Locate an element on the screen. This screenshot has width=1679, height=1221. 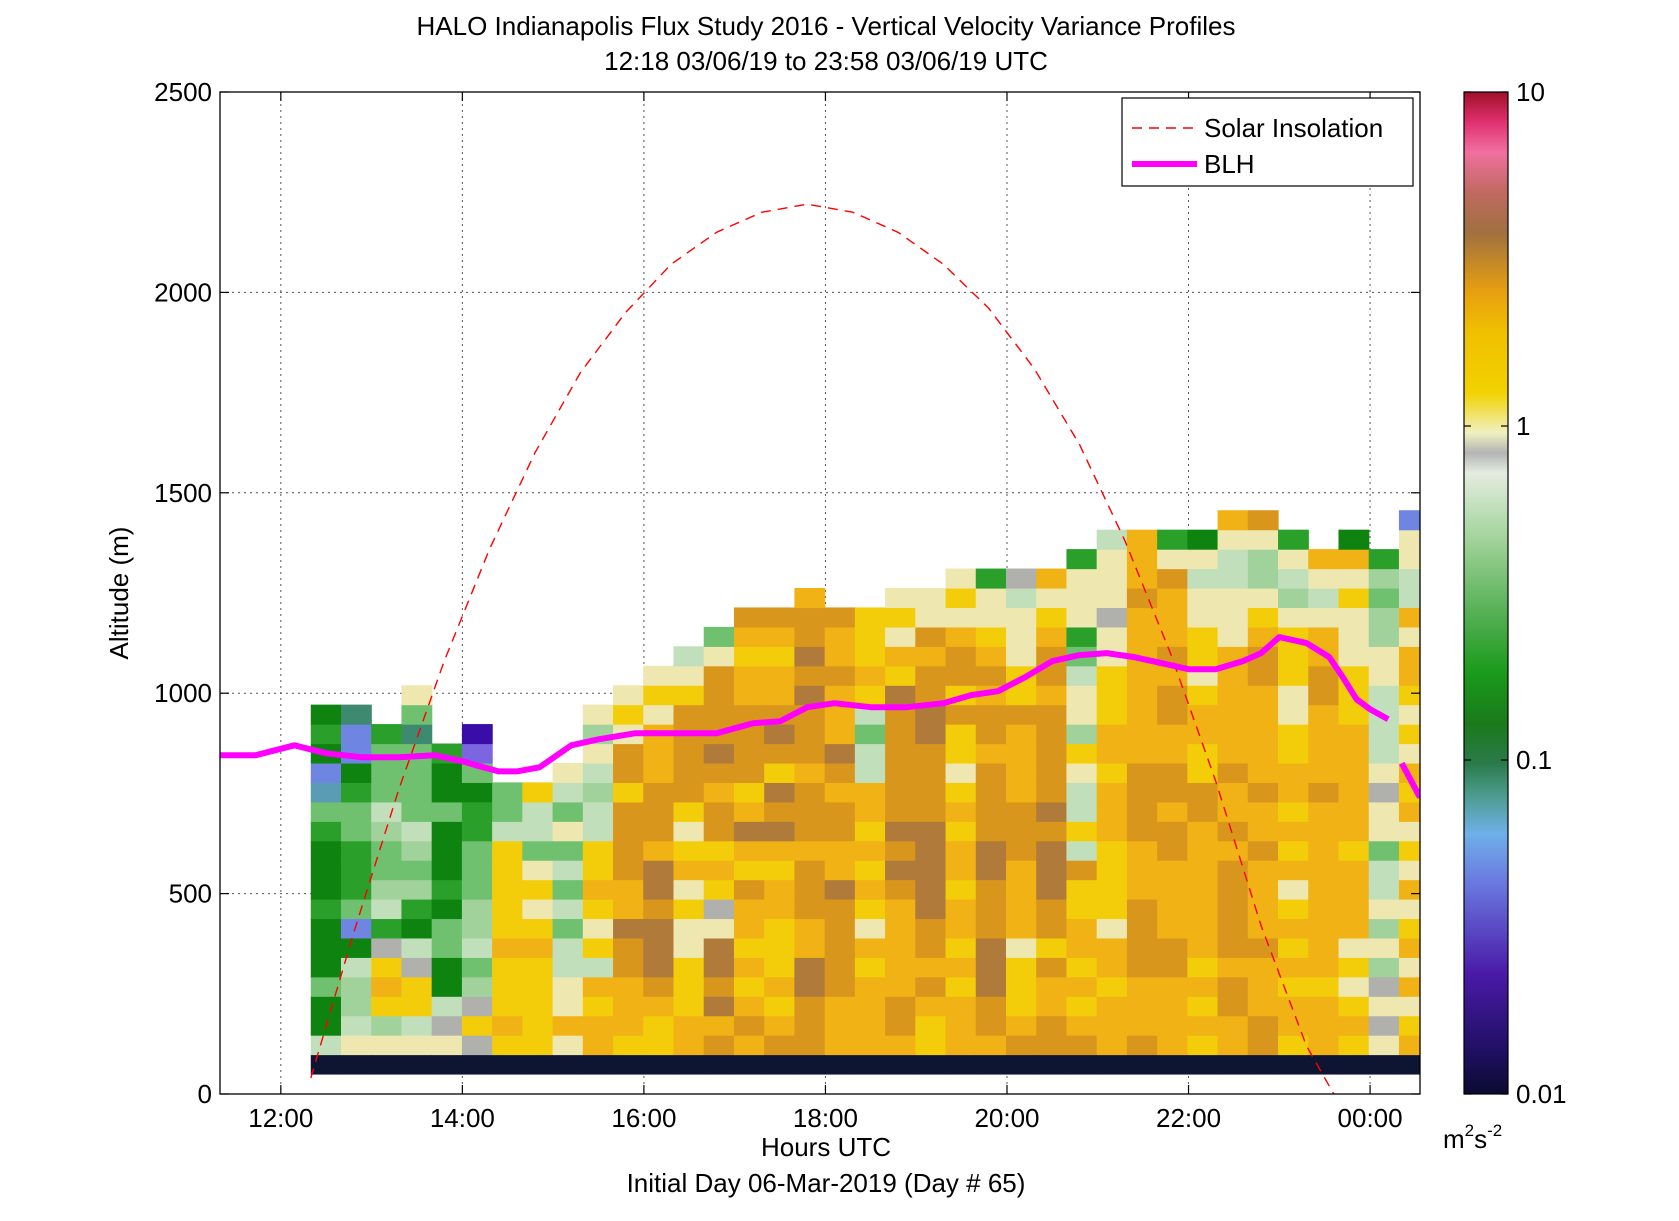
colorbar-unit-sup2: -2 is located at coordinates (1494, 1130).